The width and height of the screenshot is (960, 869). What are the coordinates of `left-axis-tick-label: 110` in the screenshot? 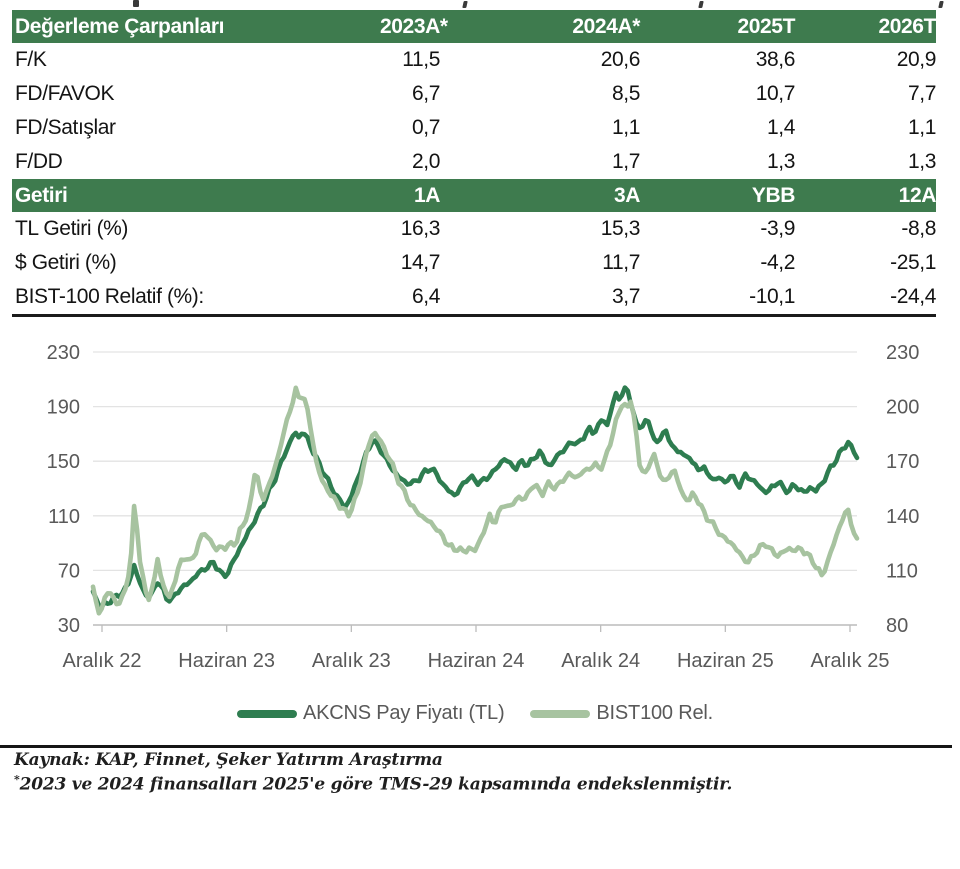 It's located at (64, 517).